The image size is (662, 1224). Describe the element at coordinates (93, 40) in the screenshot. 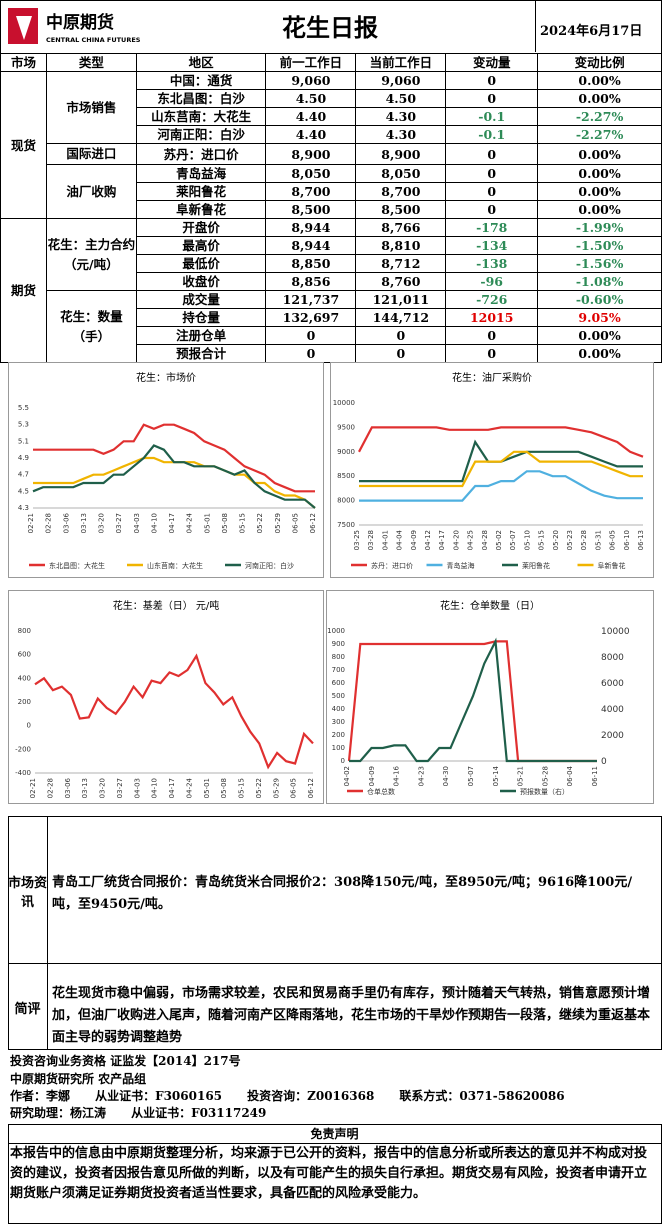

I see `logo-en-text: CENTRAL CHINA FUTURES` at that location.